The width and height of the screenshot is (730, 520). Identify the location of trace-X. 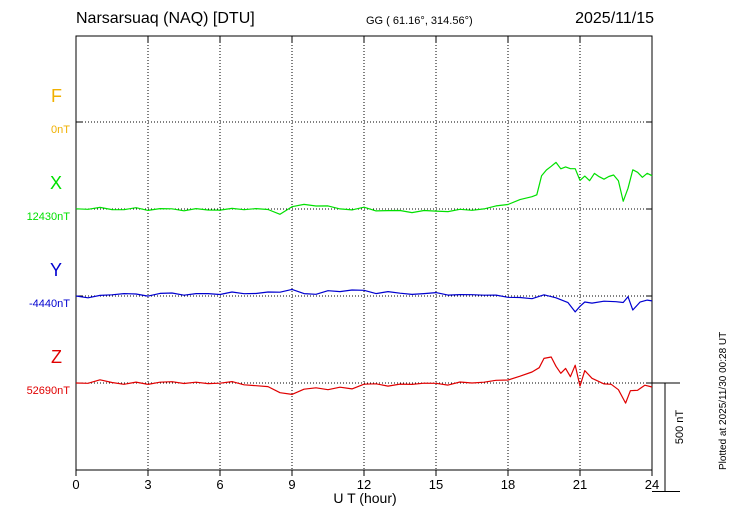
(364, 188).